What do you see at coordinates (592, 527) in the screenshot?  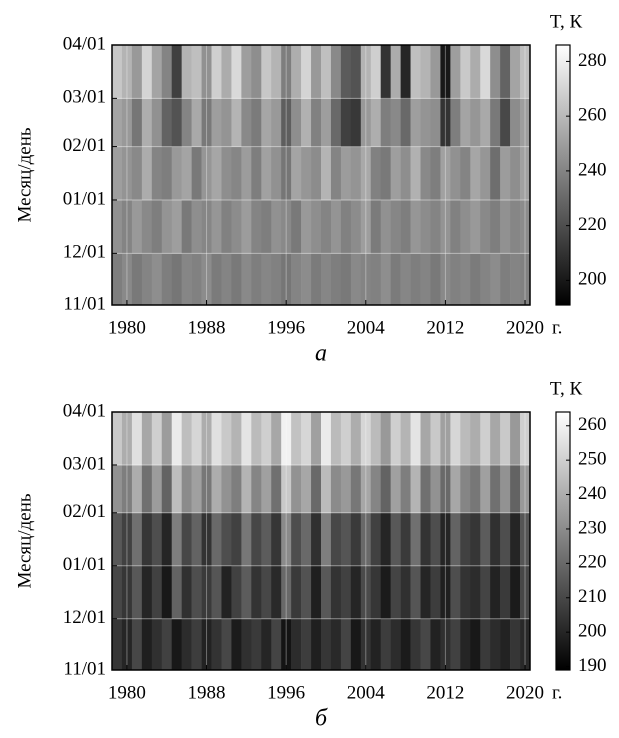 I see `colorbar-tick-label: 230` at bounding box center [592, 527].